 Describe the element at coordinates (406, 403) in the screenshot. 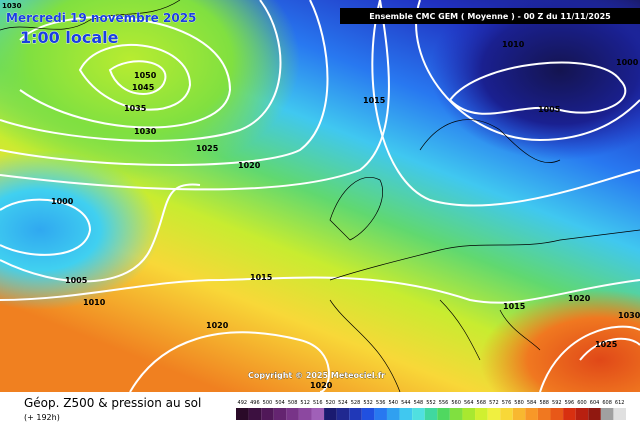

I see `colorbar-label: 544` at that location.